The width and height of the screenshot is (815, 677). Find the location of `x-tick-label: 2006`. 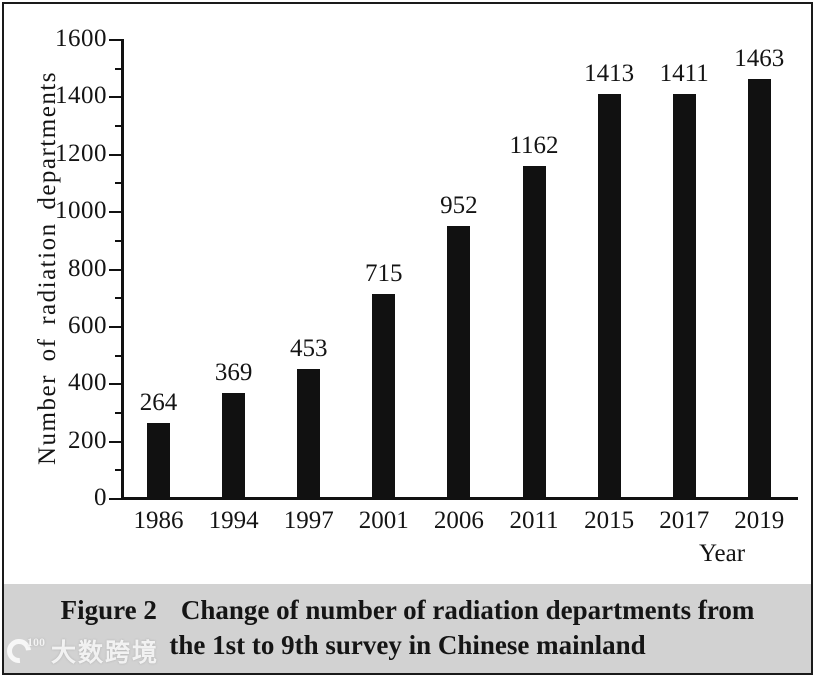

x-tick-label: 2006 is located at coordinates (458, 520).